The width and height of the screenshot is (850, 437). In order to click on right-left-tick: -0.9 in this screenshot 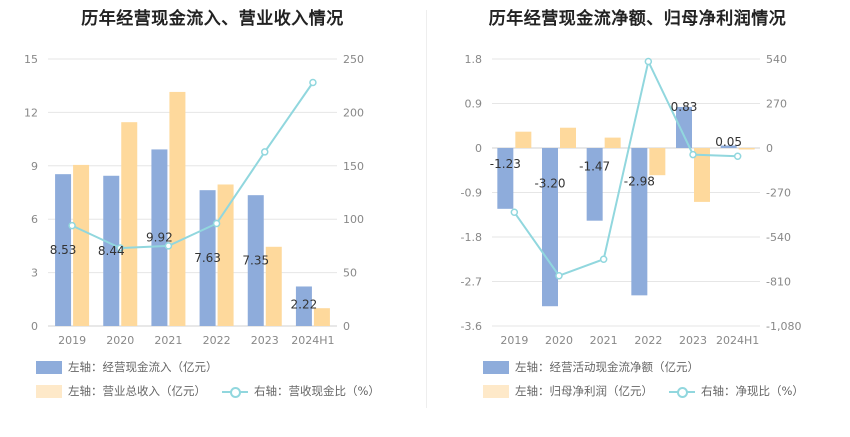, I will do `click(471, 193)`.